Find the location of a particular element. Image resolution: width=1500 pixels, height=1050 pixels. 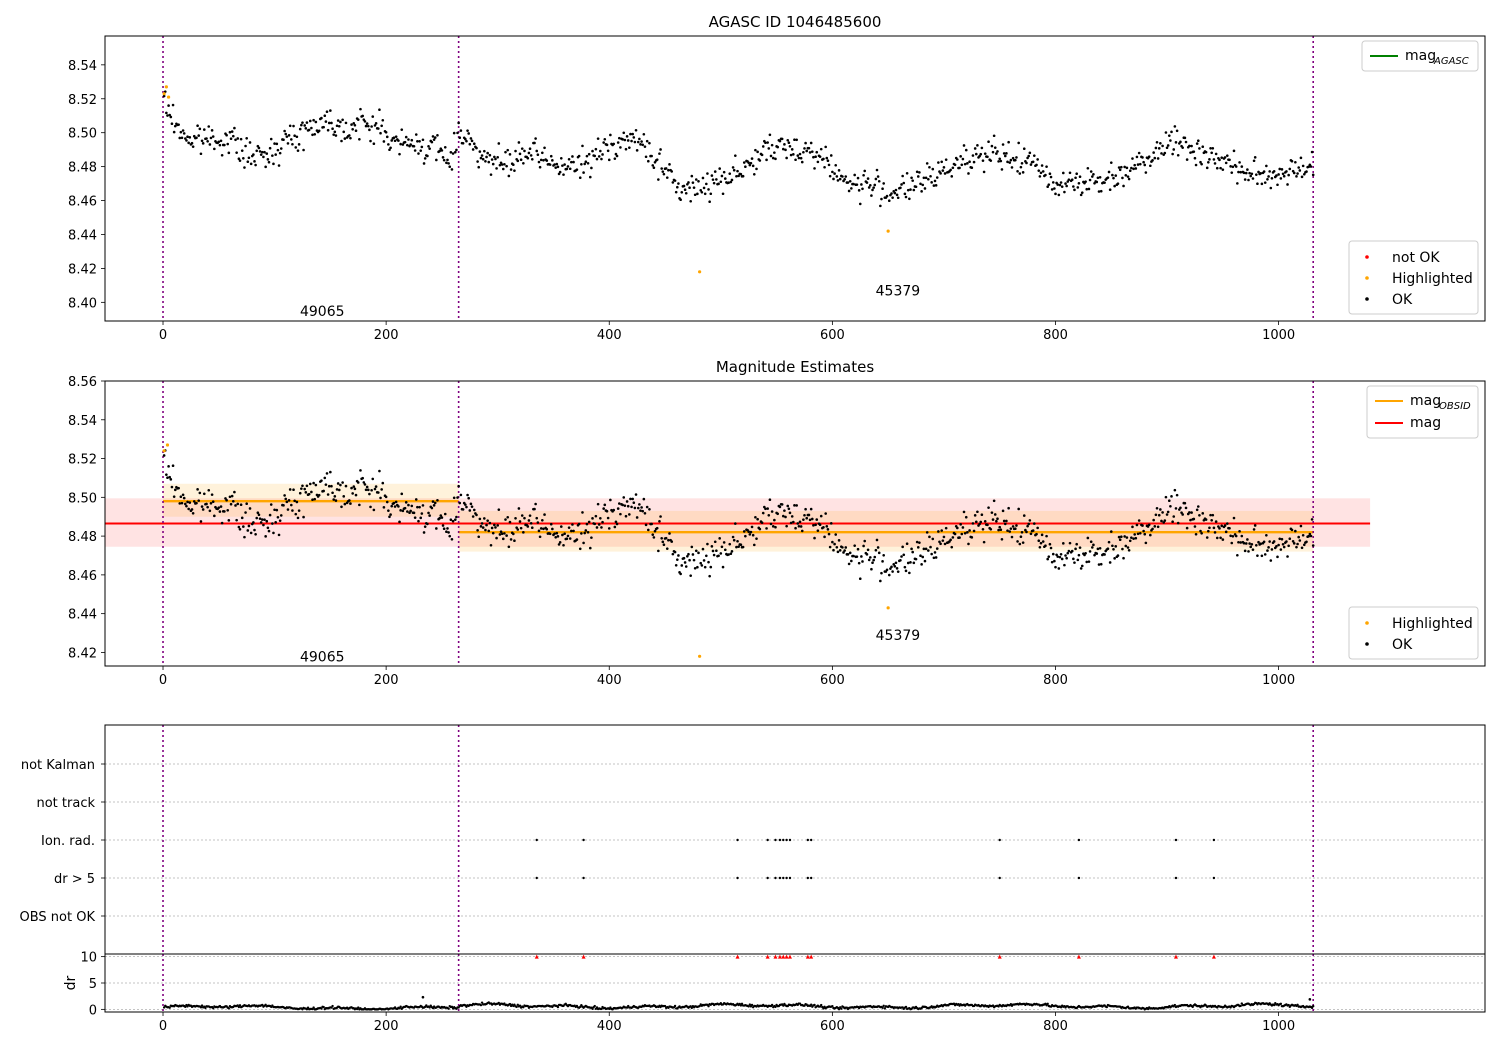

agasc-obsid-label: 45379 is located at coordinates (898, 291).